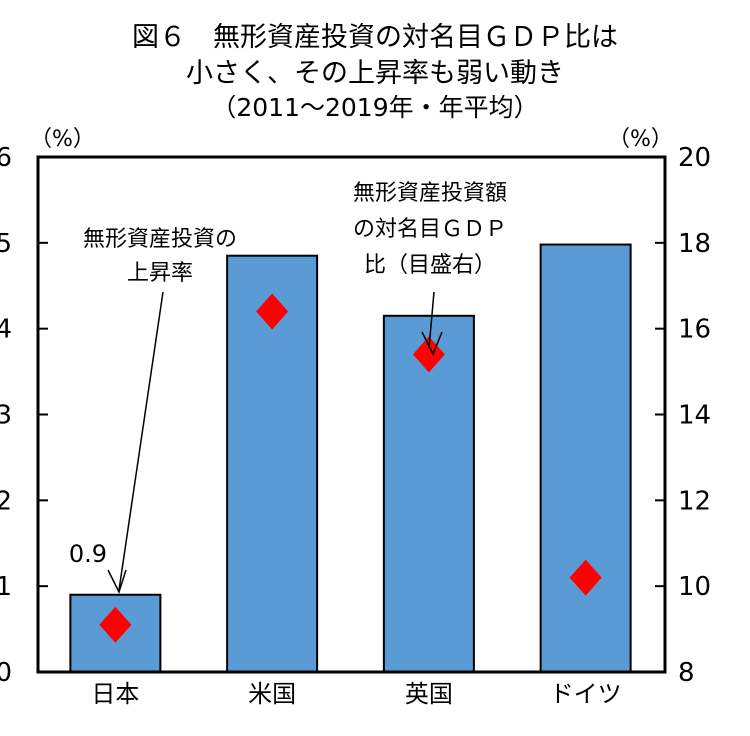 The image size is (750, 736). What do you see at coordinates (6, 587) in the screenshot?
I see `left-tick-label: 1` at bounding box center [6, 587].